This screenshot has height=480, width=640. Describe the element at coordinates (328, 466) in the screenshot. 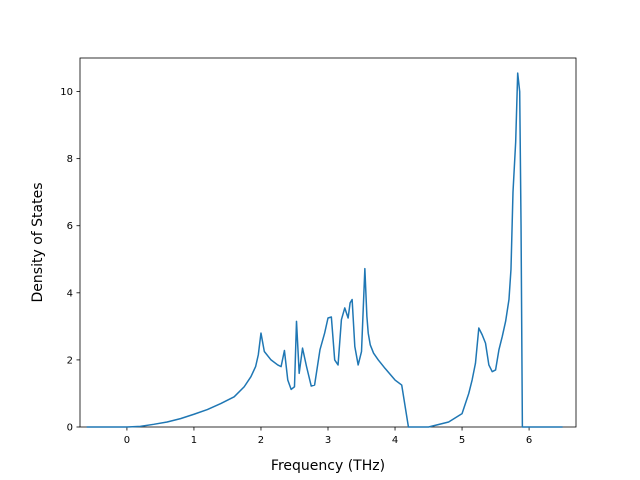

I see `x-axis-label: Frequency (THz)` at that location.